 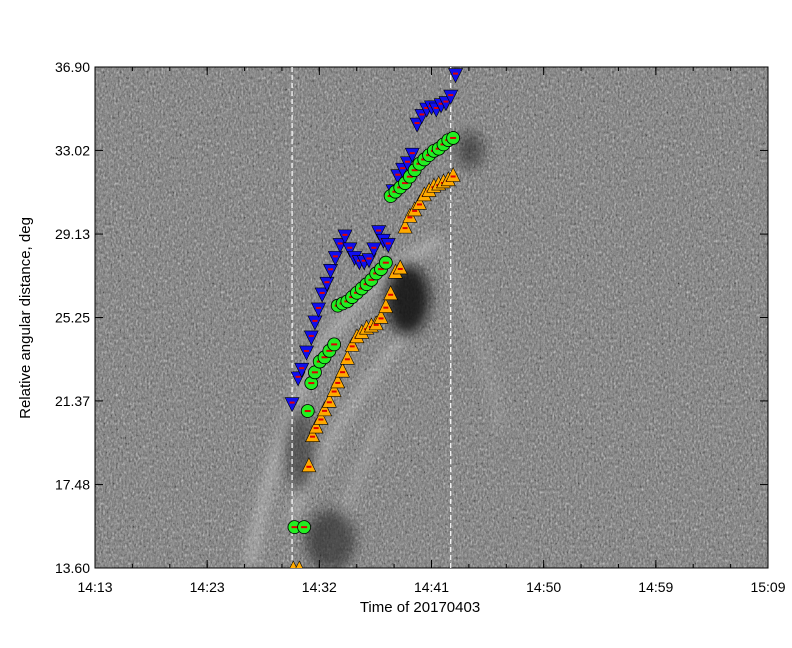 What do you see at coordinates (767, 587) in the screenshot?
I see `x-tick-label: 15:09` at bounding box center [767, 587].